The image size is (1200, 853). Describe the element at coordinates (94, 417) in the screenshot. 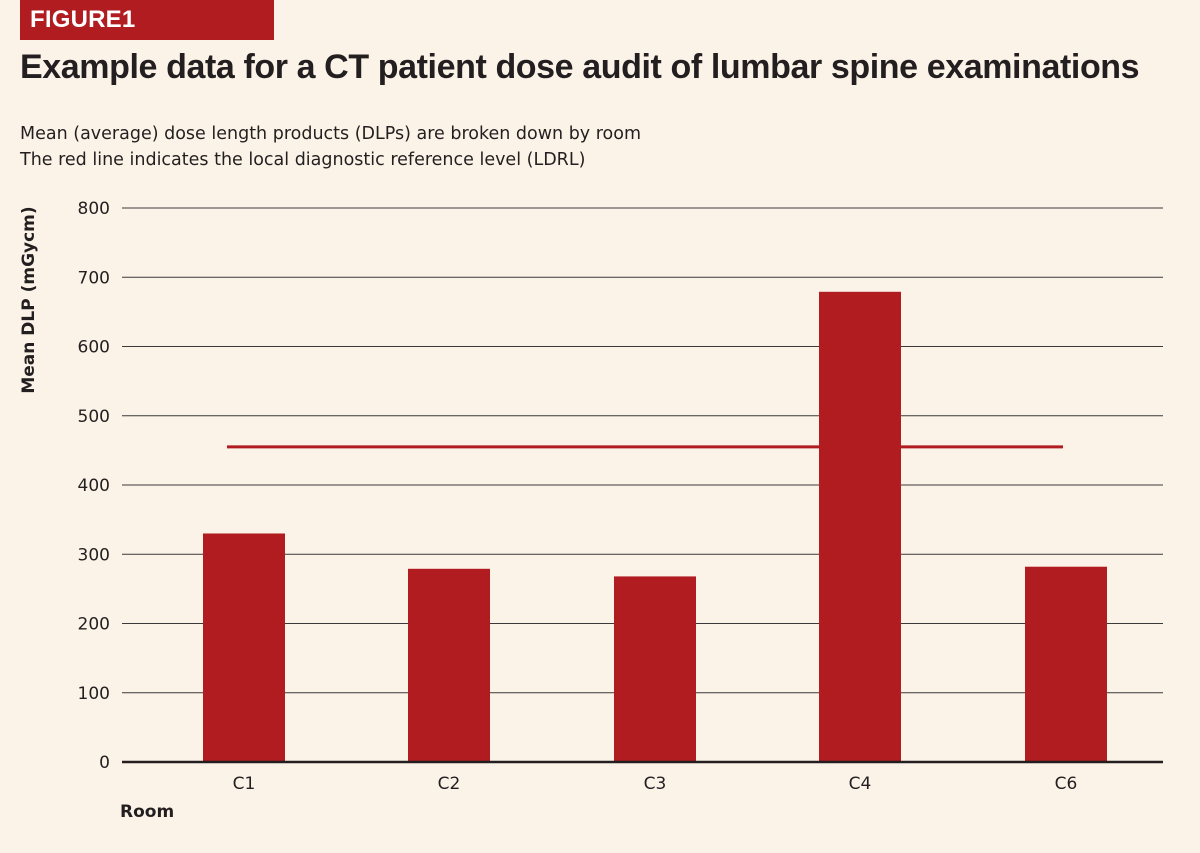

I see `y-tick-label-500: 500` at that location.